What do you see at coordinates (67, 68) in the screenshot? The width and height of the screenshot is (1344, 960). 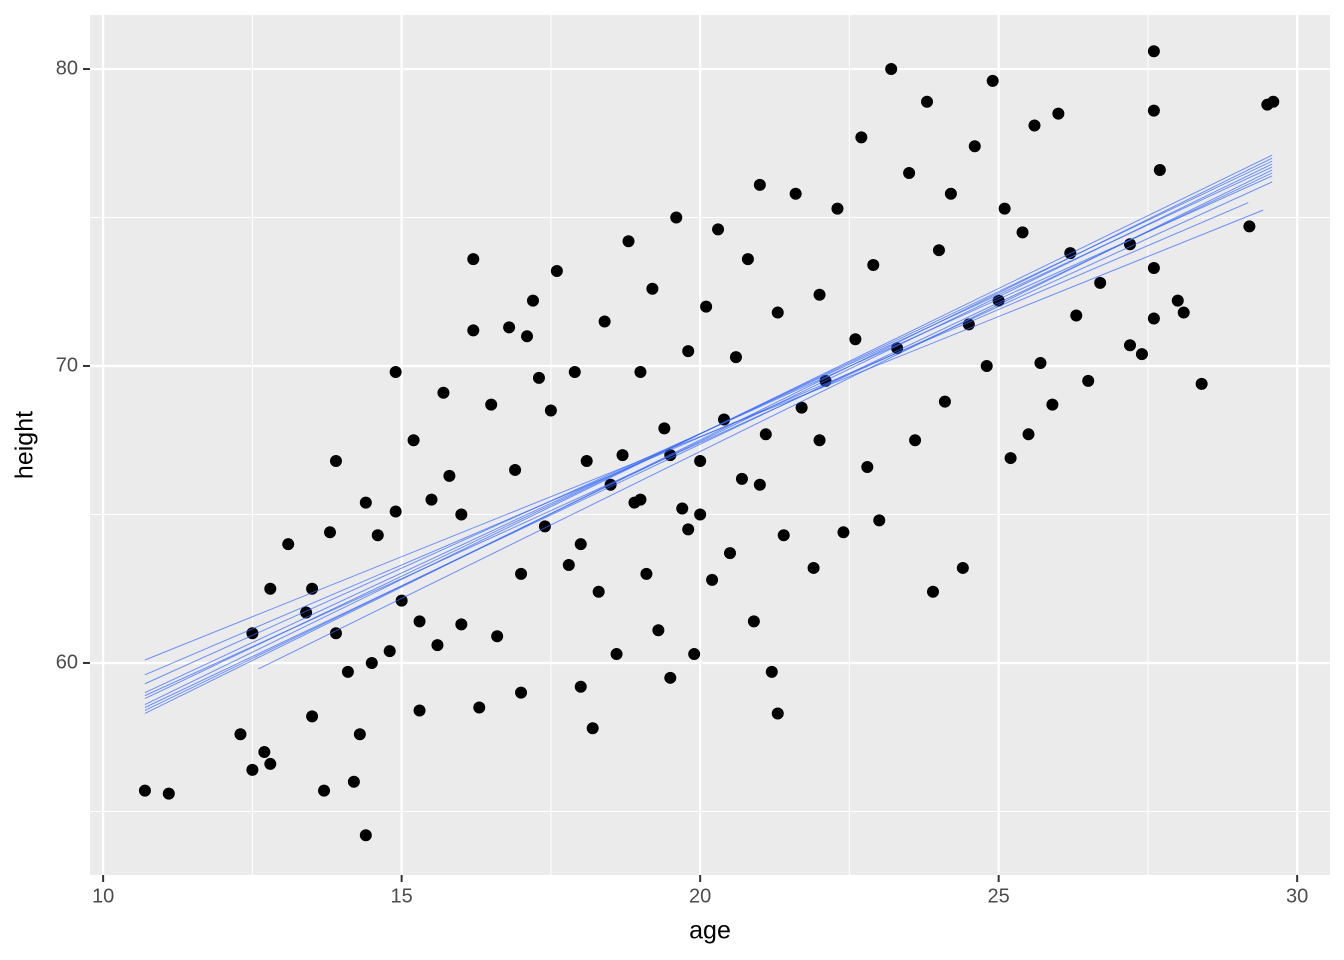 I see `y-tick-label: 80` at bounding box center [67, 68].